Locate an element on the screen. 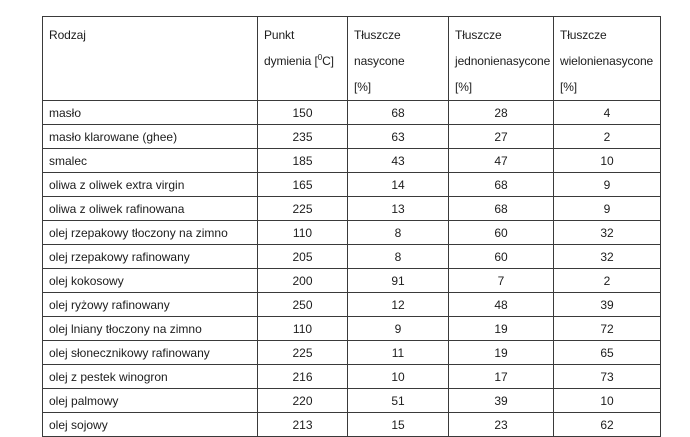 This screenshot has height=437, width=690. value-cell: 4 is located at coordinates (607, 112).